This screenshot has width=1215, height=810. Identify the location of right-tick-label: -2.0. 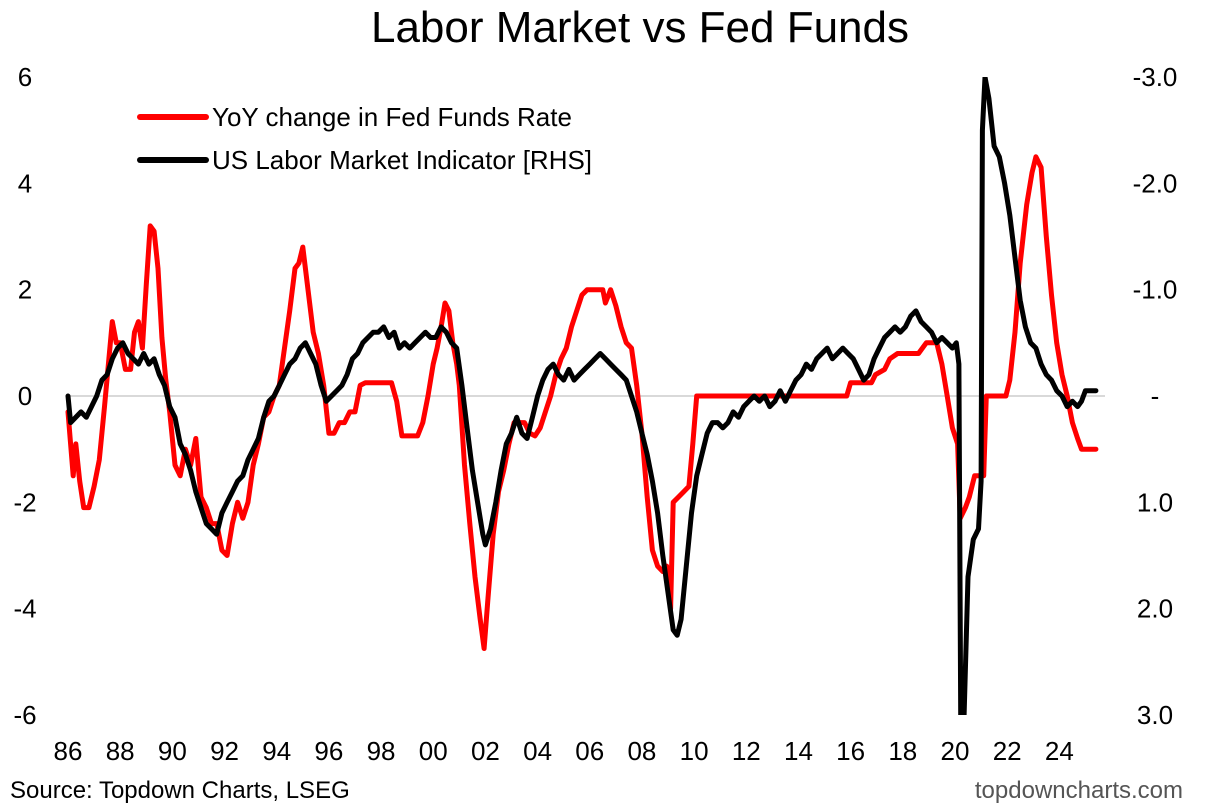
(1155, 183).